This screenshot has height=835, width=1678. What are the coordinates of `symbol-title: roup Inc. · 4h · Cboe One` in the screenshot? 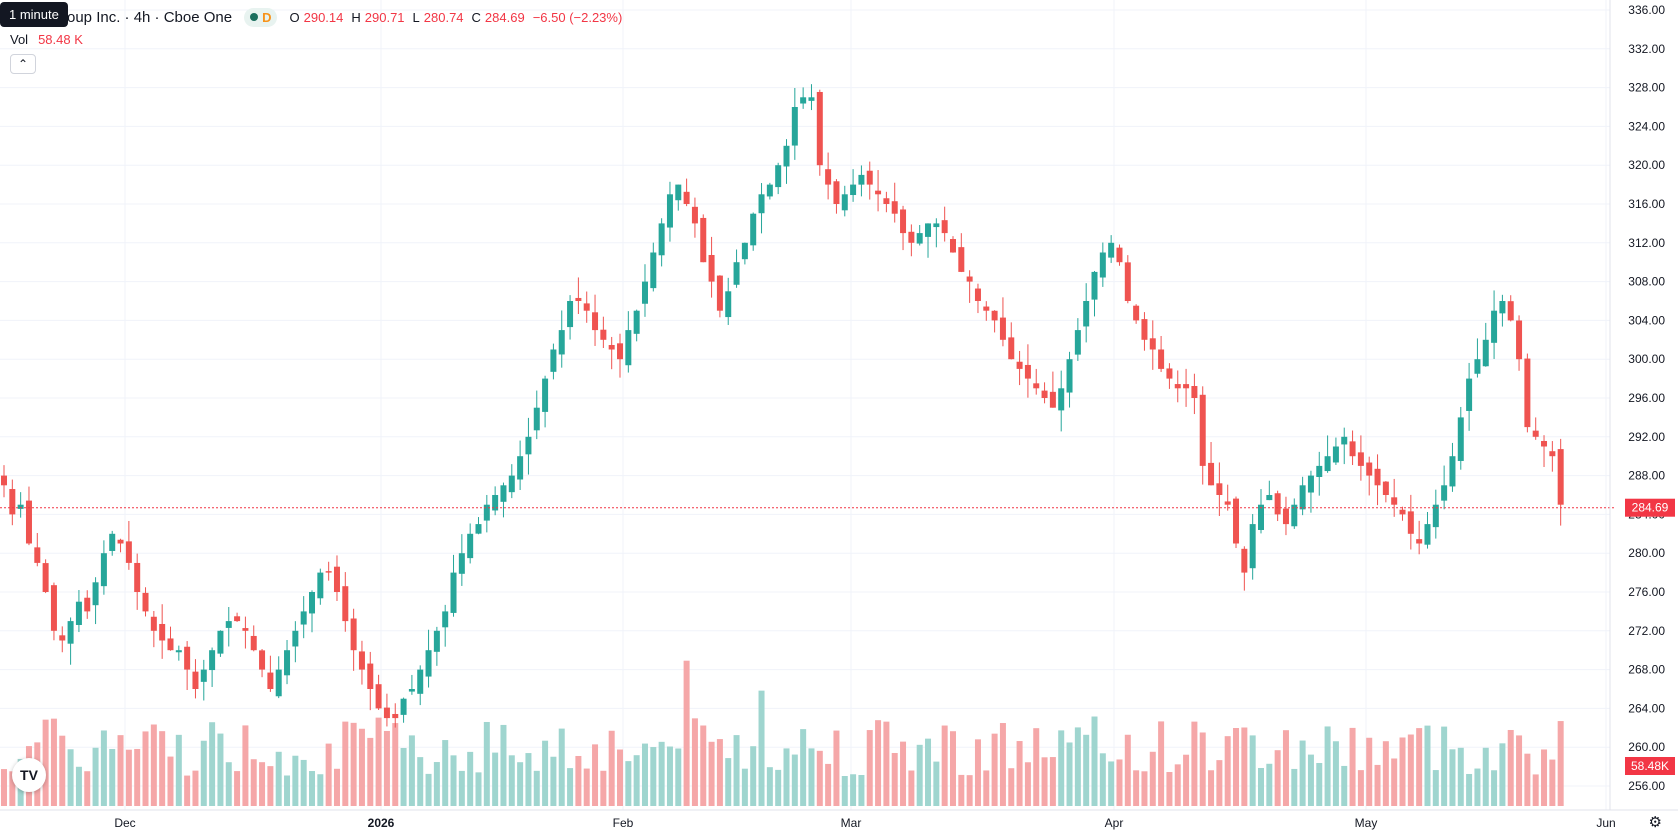 It's located at (147, 17).